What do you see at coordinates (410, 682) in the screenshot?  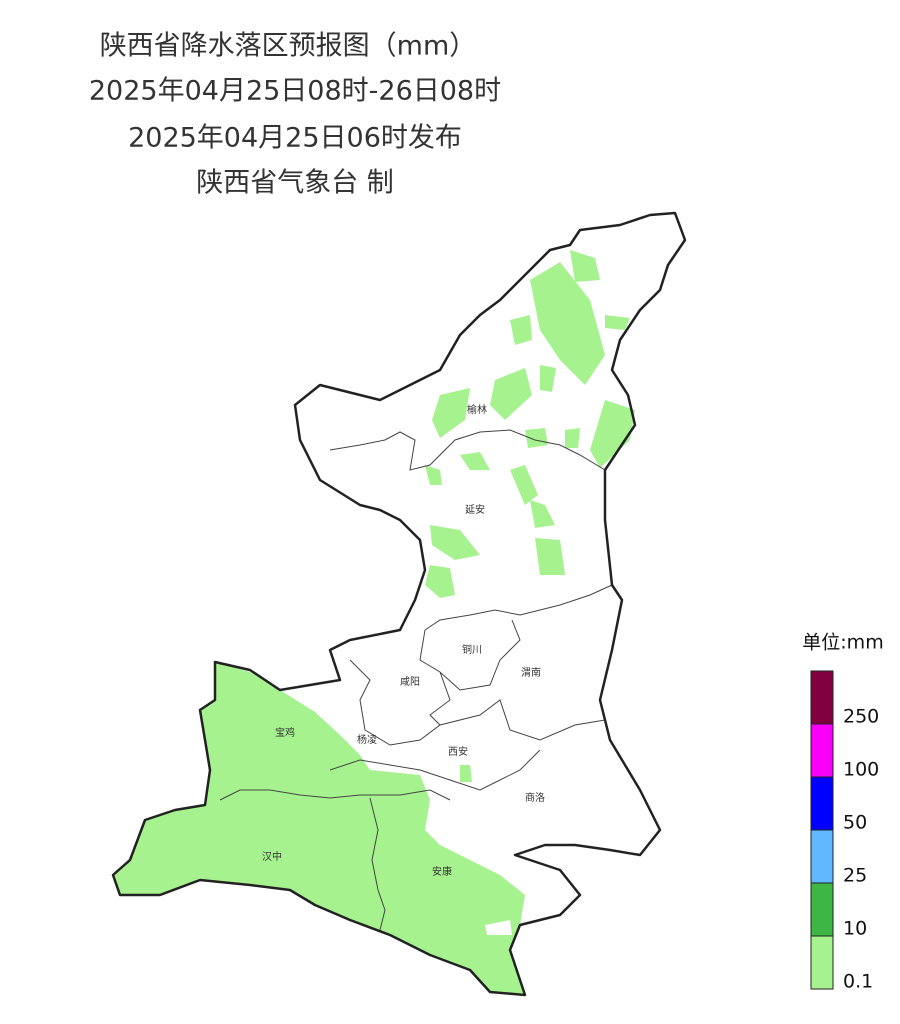 I see `city-label: 咸阳` at bounding box center [410, 682].